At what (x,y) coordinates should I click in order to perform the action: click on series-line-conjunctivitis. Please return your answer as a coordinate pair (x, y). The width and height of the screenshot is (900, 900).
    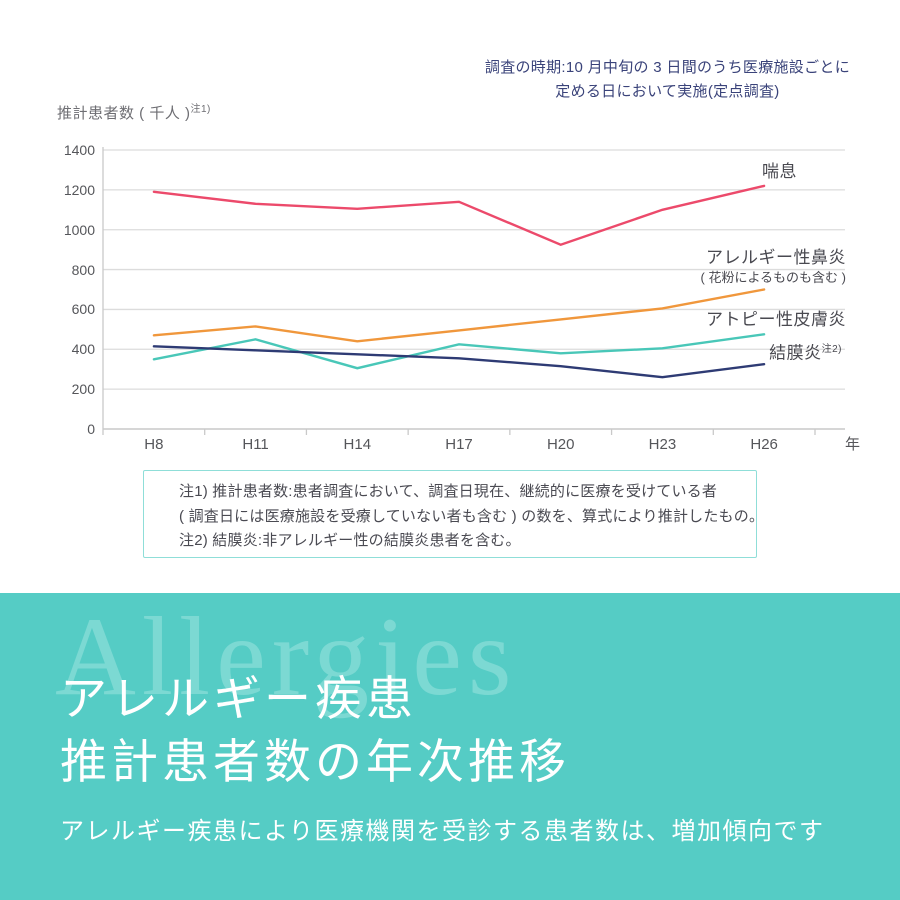
    Looking at the image, I should click on (459, 362).